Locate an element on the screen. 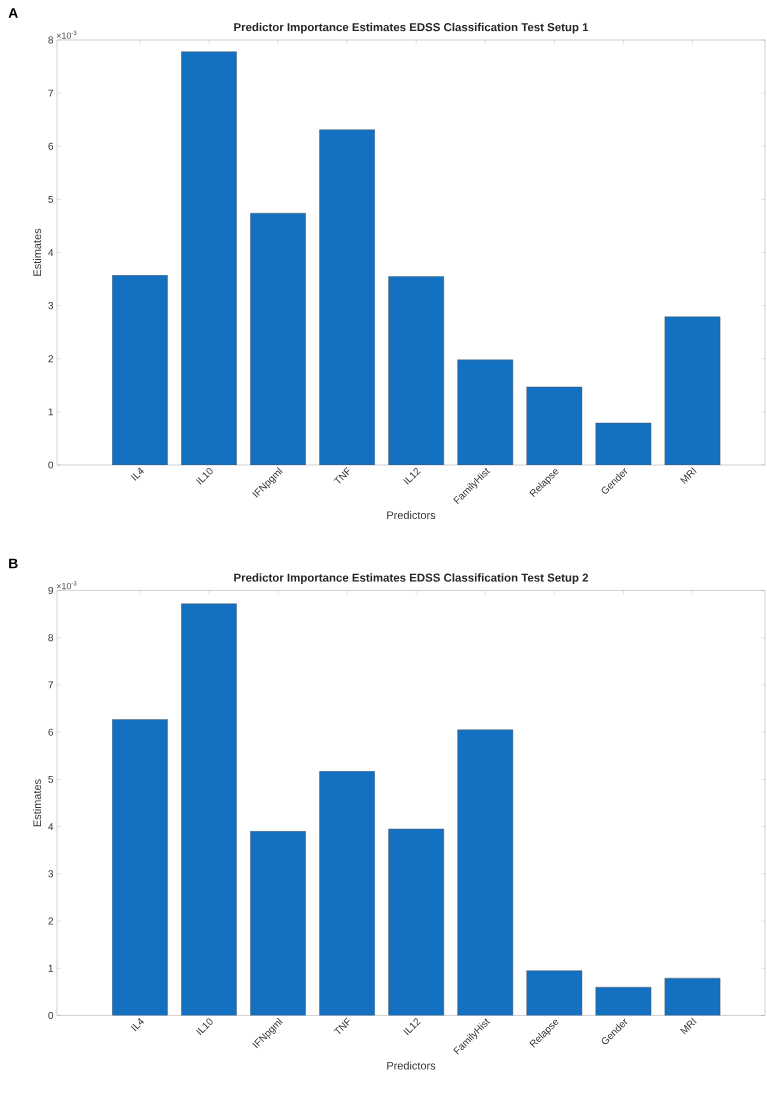 The height and width of the screenshot is (1101, 767). chart-title: Predictor Importance Estimates EDSS Classification Test Setup 1 is located at coordinates (411, 28).